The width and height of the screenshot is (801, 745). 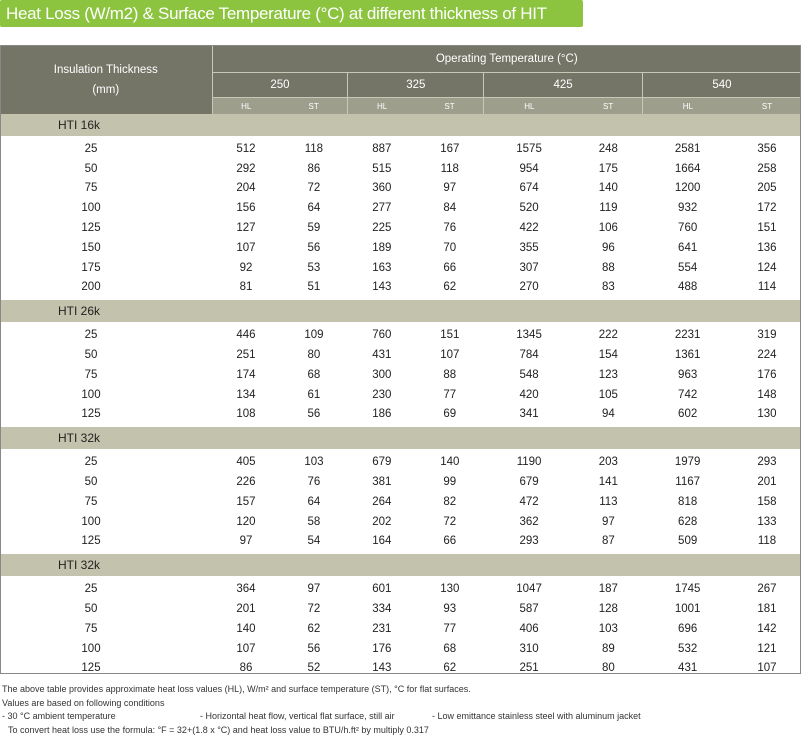 What do you see at coordinates (400, 169) in the screenshot?
I see `table-row: 50 292 86 515 118 954 175 1664 258` at bounding box center [400, 169].